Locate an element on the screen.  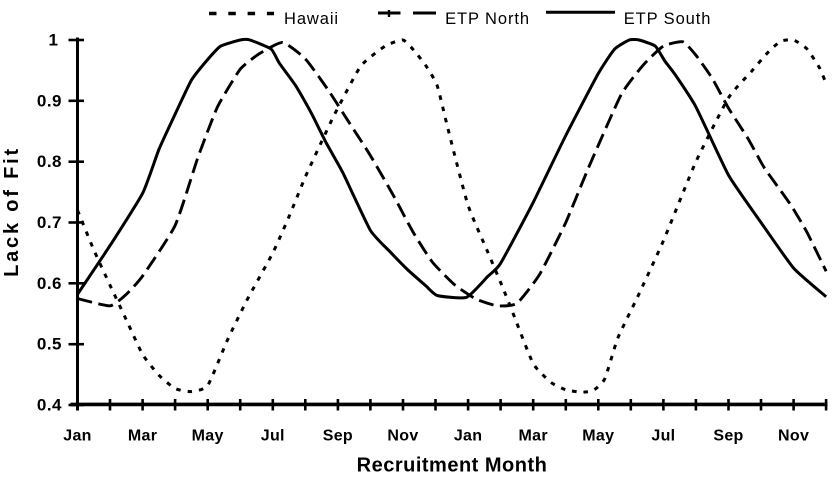
svg-text: 0.4 is located at coordinates (49, 405).